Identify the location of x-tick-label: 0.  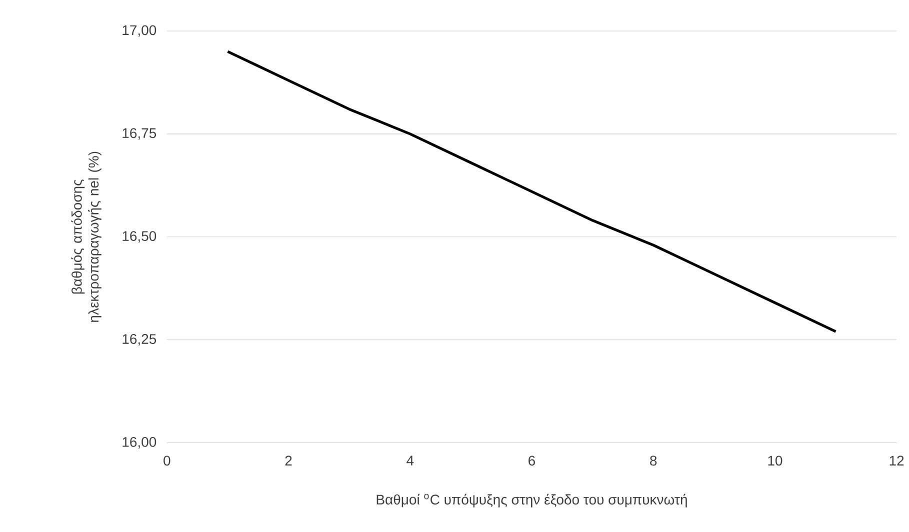
(167, 461).